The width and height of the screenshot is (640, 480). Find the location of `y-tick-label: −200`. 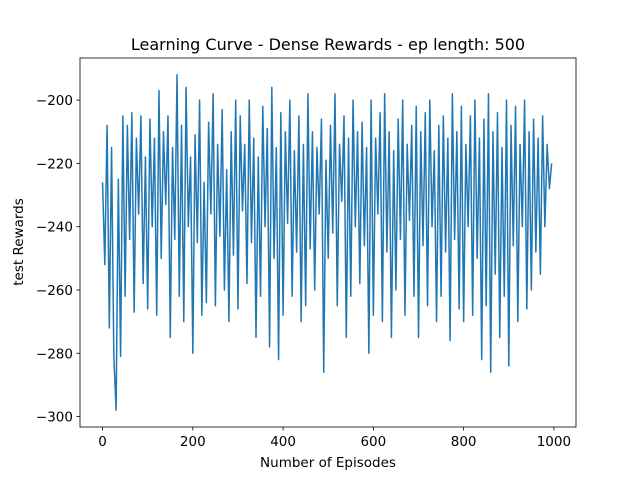

y-tick-label: −200 is located at coordinates (54, 101).